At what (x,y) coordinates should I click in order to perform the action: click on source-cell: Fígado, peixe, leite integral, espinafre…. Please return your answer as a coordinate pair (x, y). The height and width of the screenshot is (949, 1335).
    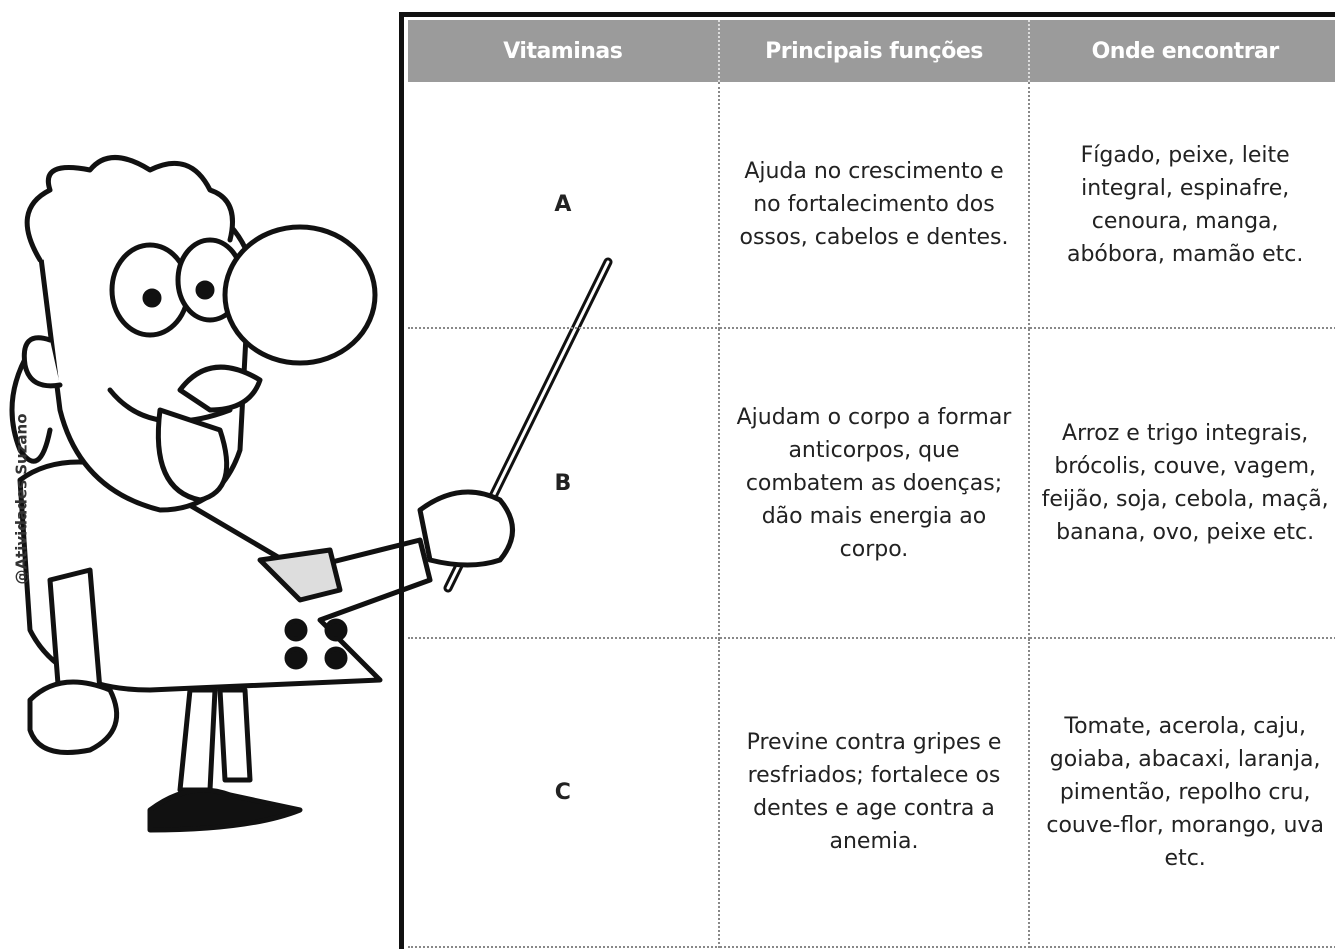
    Looking at the image, I should click on (1182, 206).